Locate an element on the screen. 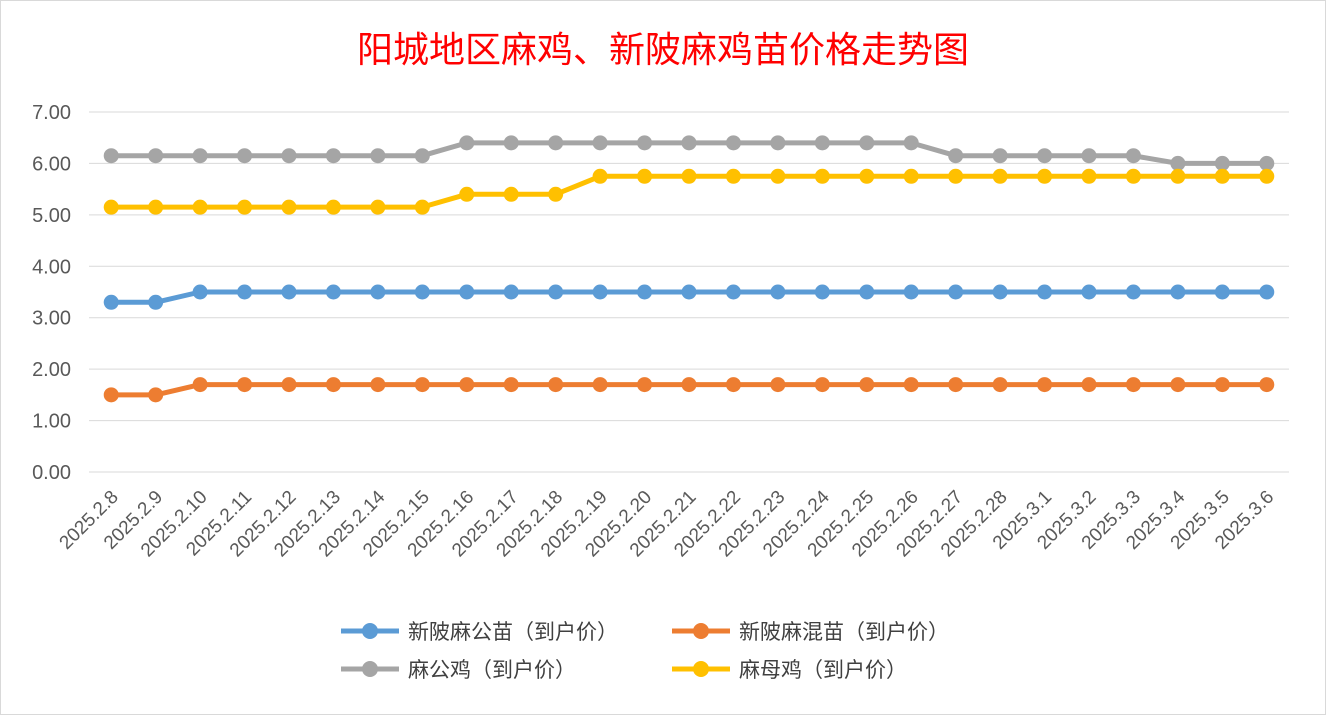 This screenshot has height=715, width=1326. legend-item: 新陂麻公苗（到户价） is located at coordinates (479, 632).